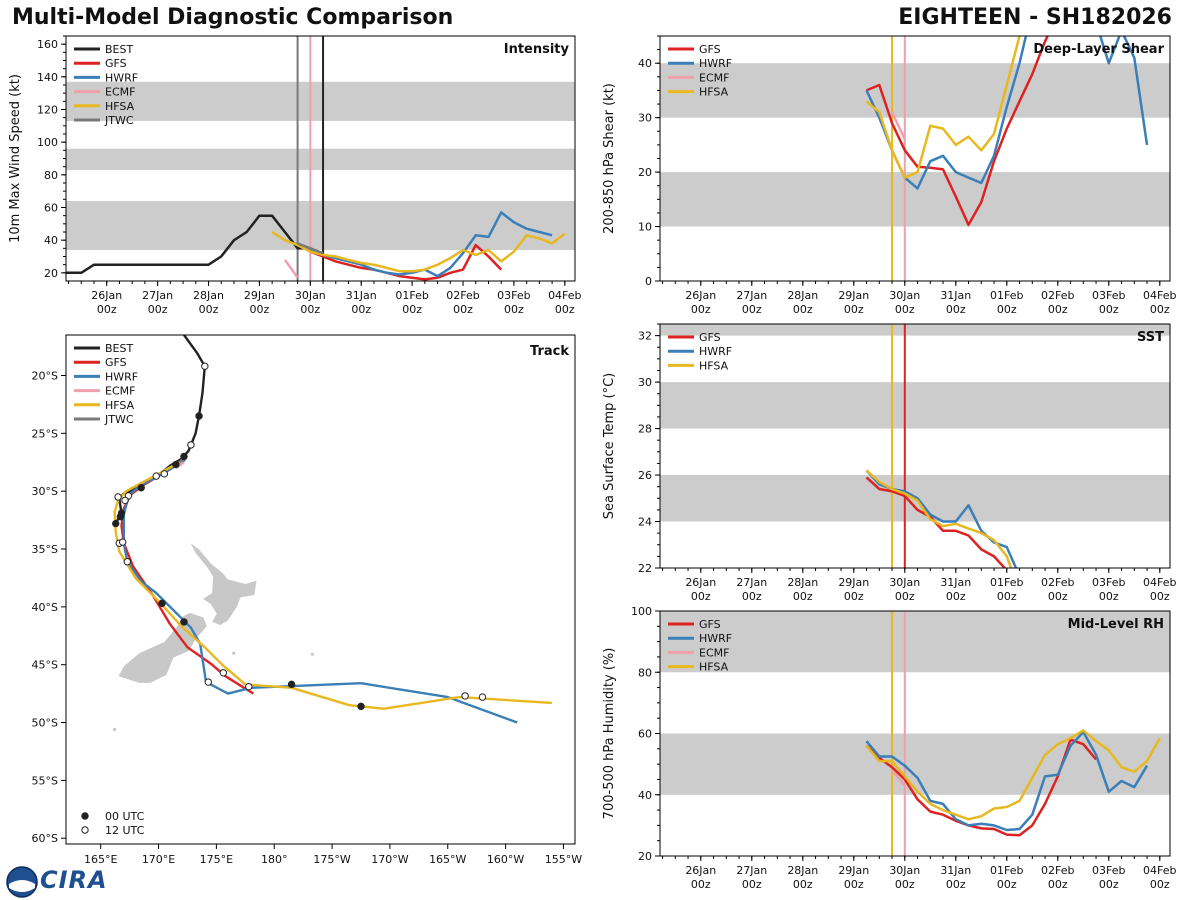 The image size is (1200, 900). I want to click on x-tick-day: 01Feb, so click(1006, 582).